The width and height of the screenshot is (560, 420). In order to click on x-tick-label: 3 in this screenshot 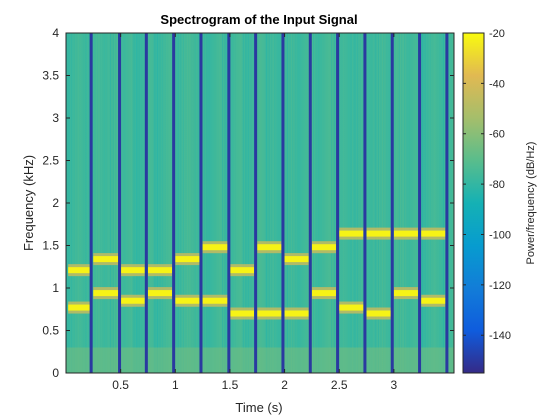, I will do `click(394, 385)`.